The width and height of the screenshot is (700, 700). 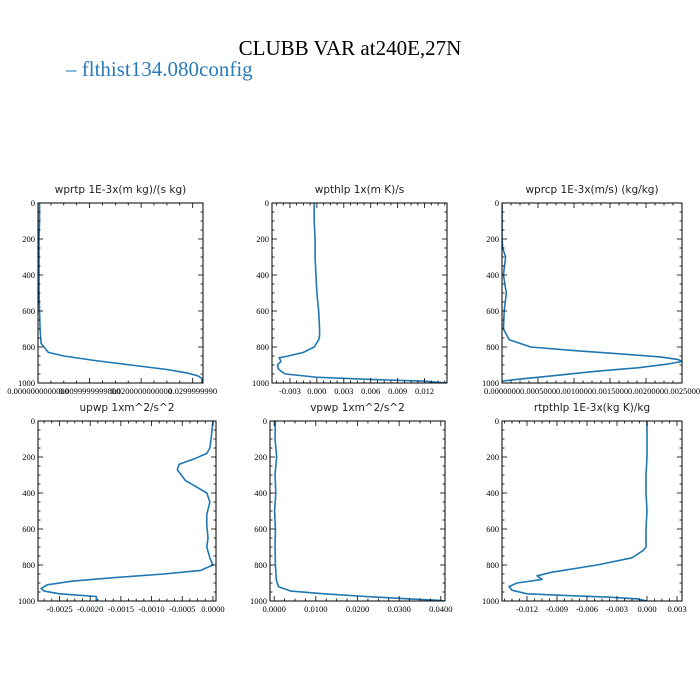 What do you see at coordinates (440, 609) in the screenshot?
I see `x-tick-label: 0.0400` at bounding box center [440, 609].